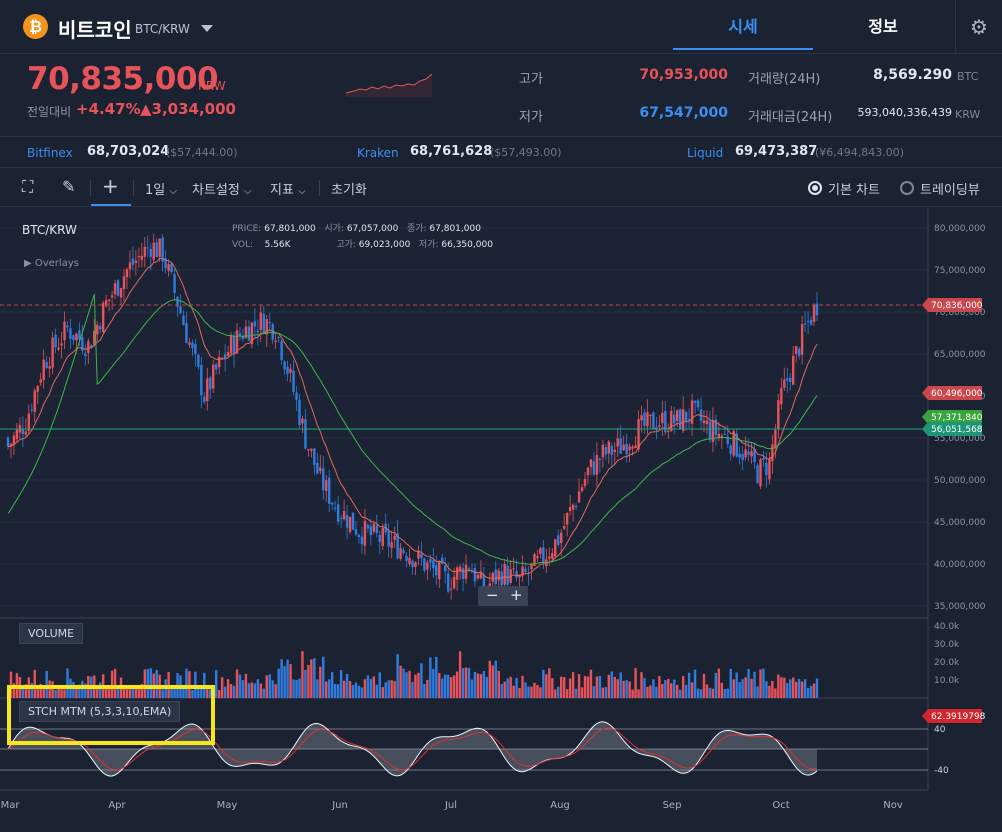 This screenshot has width=1002, height=832. I want to click on highlight-box, so click(111, 715).